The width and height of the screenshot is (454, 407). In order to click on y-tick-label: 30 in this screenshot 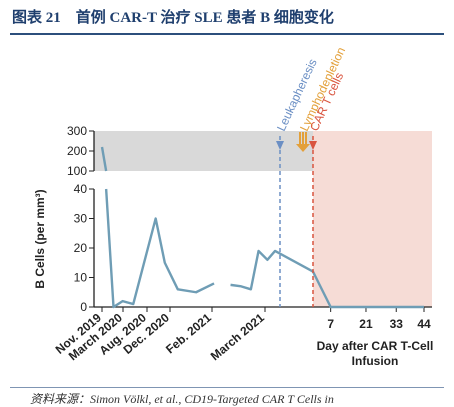, I will do `click(81, 219)`.